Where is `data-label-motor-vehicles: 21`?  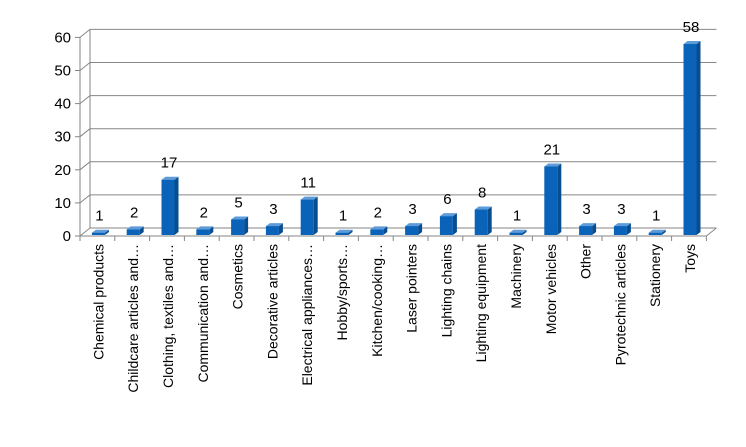 data-label-motor-vehicles: 21 is located at coordinates (551, 149).